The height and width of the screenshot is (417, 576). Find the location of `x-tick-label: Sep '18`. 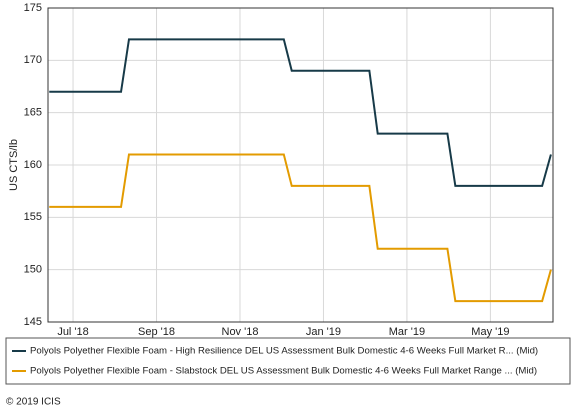

x-tick-label: Sep '18 is located at coordinates (156, 332).